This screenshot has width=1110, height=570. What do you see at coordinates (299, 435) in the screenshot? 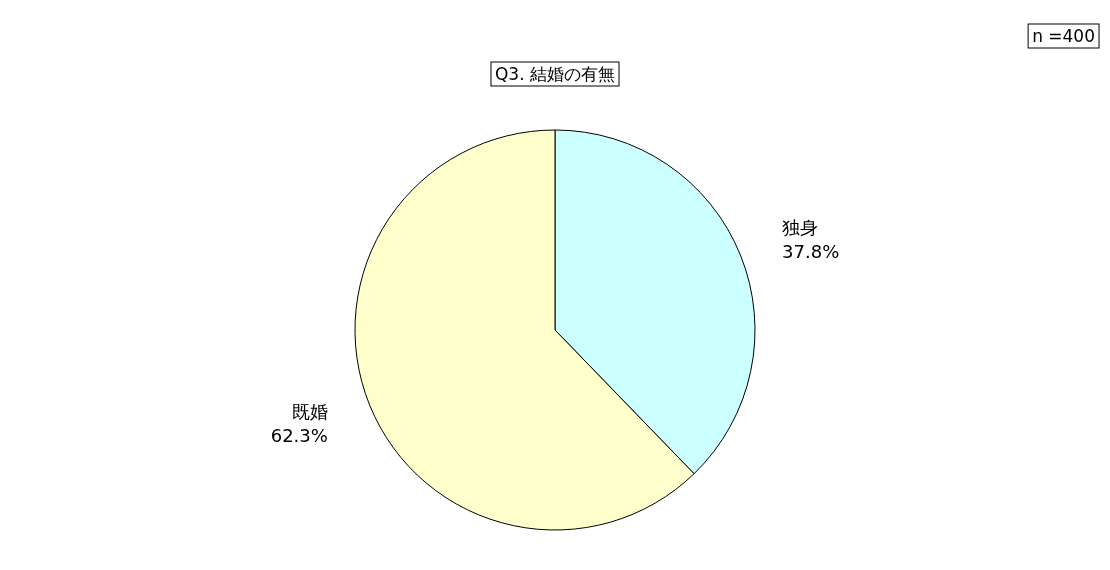
I see `data-label: 62.3%` at bounding box center [299, 435].